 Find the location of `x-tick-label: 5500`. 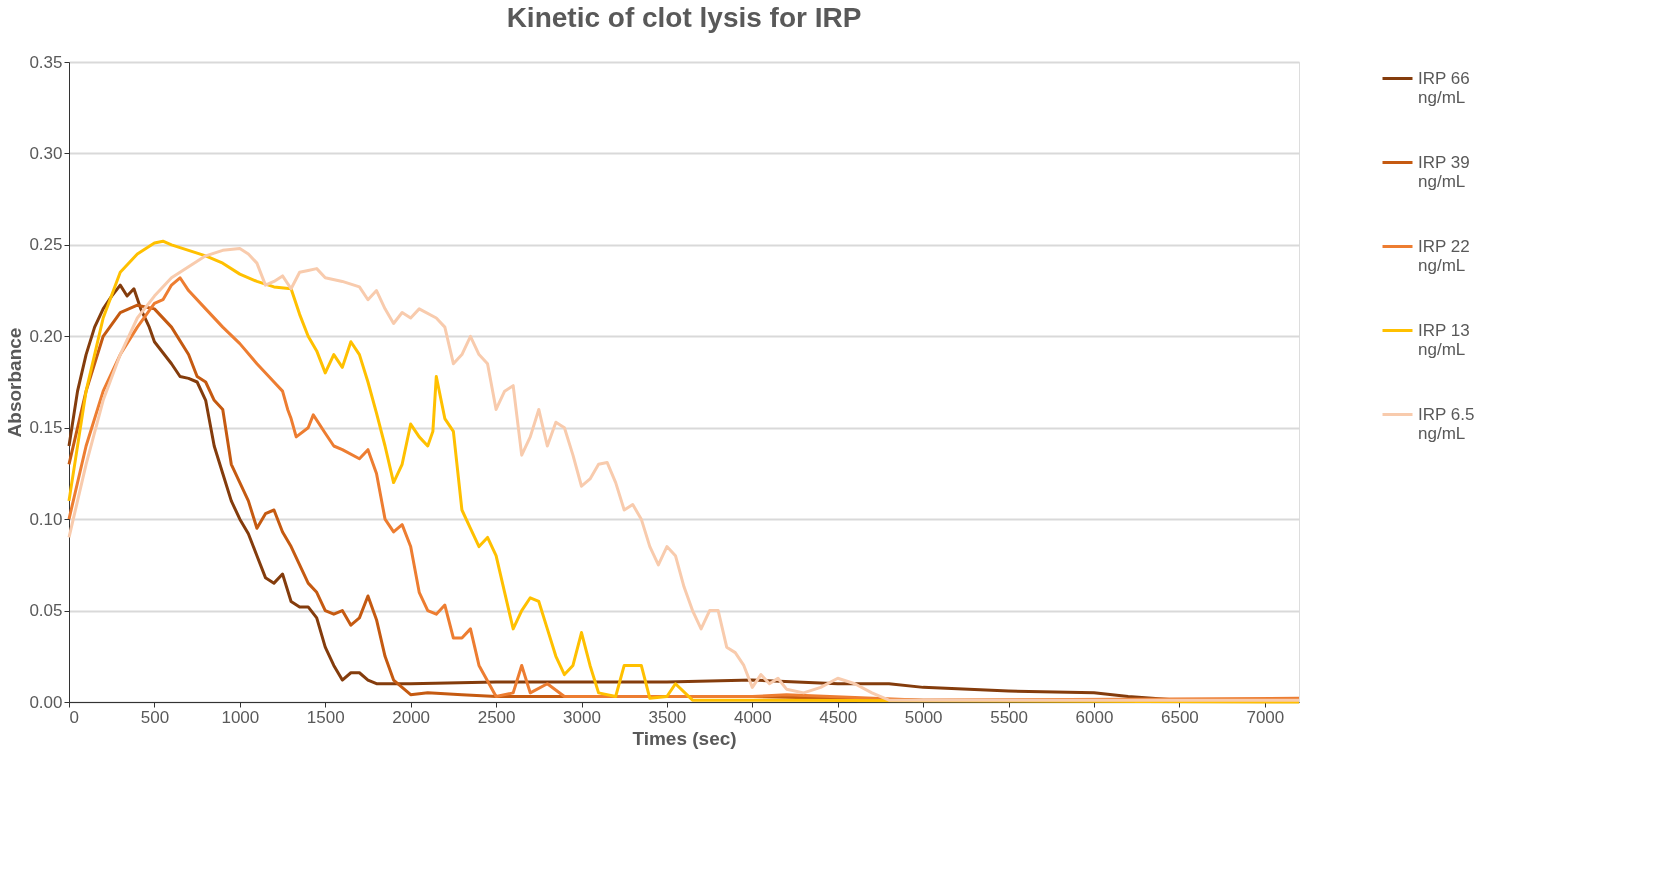

x-tick-label: 5500 is located at coordinates (1009, 717).